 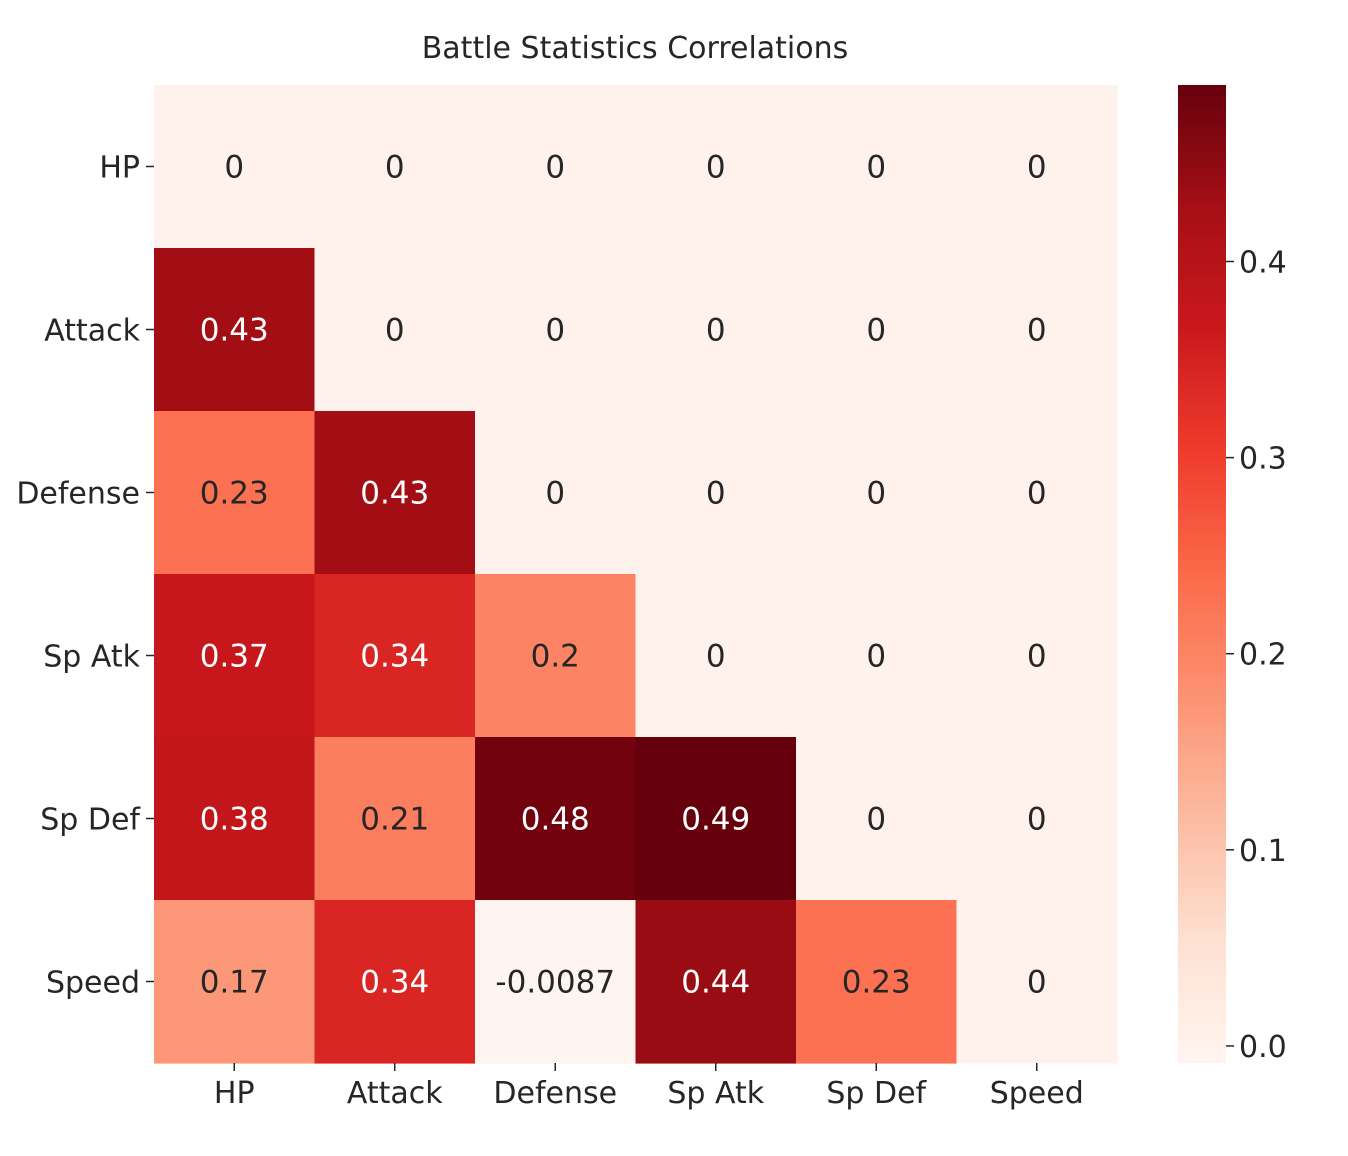 I want to click on x-tick-label: Attack, so click(x=395, y=1093).